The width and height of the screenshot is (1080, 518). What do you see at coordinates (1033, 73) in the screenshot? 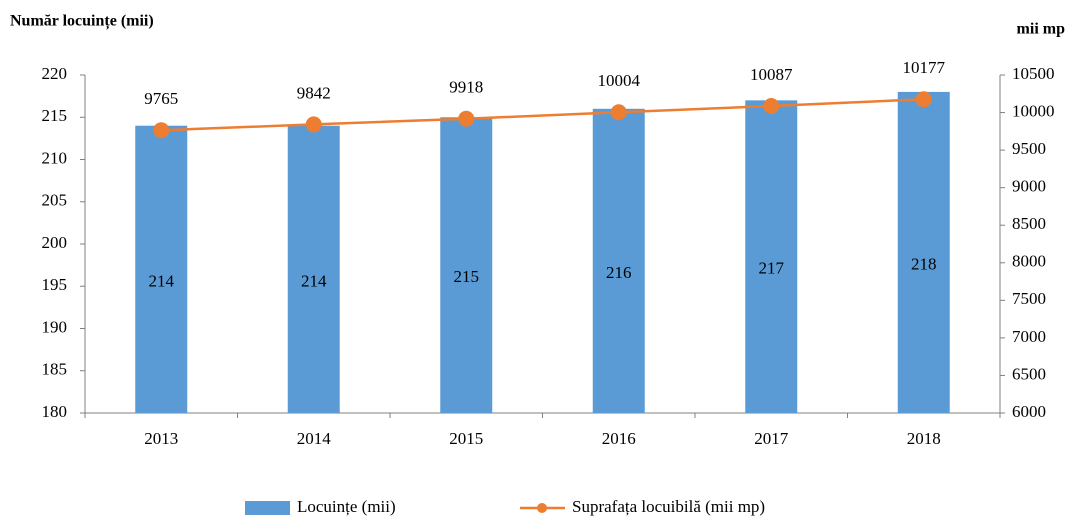
I see `y2-tick-label: 10500` at bounding box center [1033, 73].